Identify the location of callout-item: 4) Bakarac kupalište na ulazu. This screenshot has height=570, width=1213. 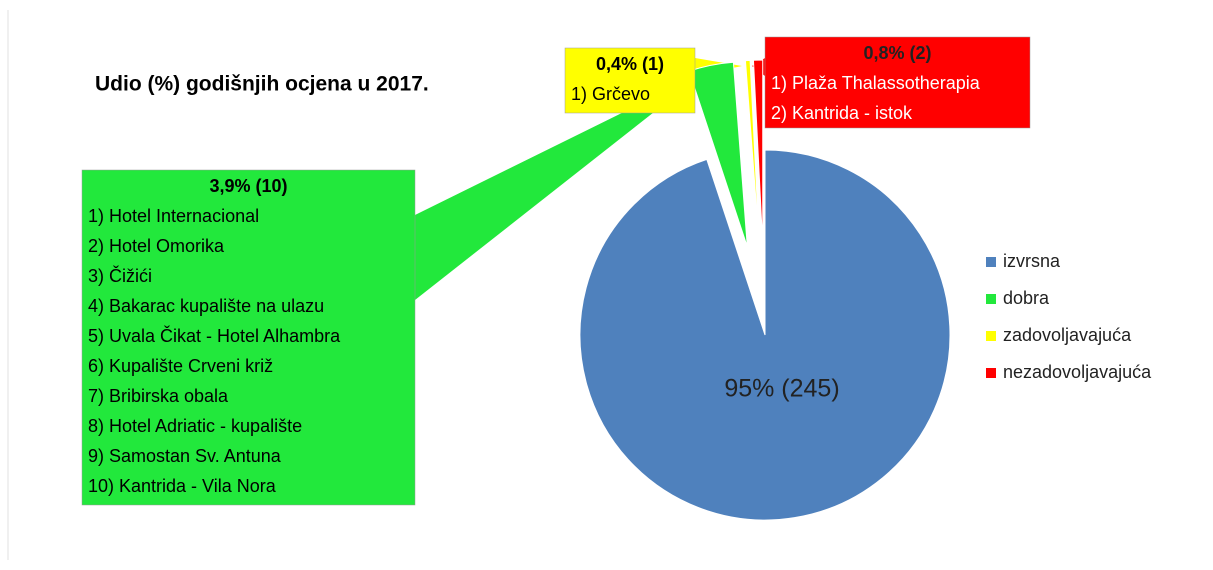
(206, 306).